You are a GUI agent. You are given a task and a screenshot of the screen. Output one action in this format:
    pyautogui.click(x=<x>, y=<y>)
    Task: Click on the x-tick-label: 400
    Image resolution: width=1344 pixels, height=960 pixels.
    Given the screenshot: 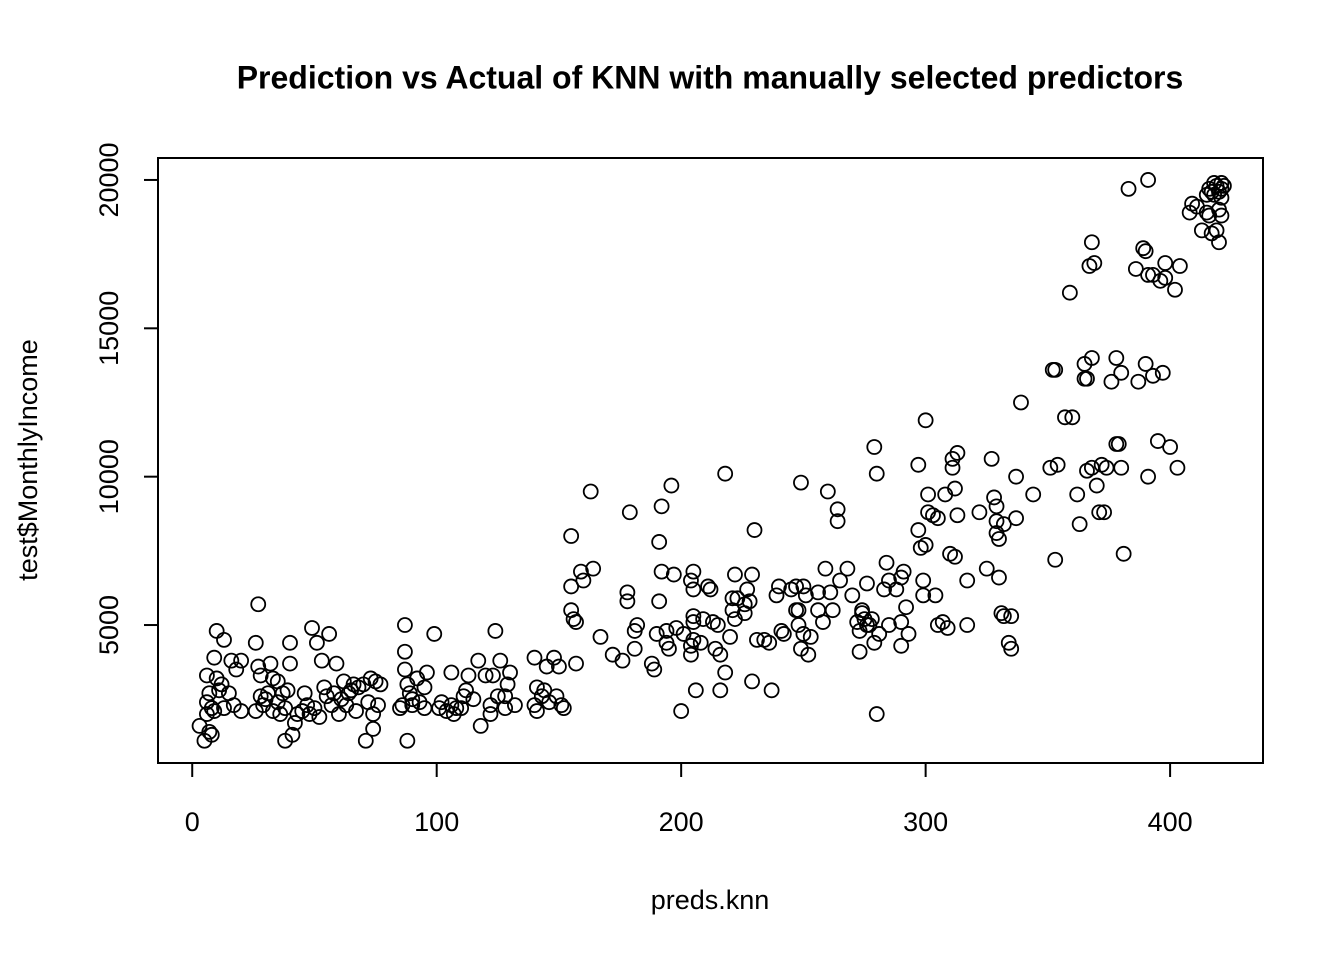 What is the action you would take?
    pyautogui.click(x=1170, y=822)
    